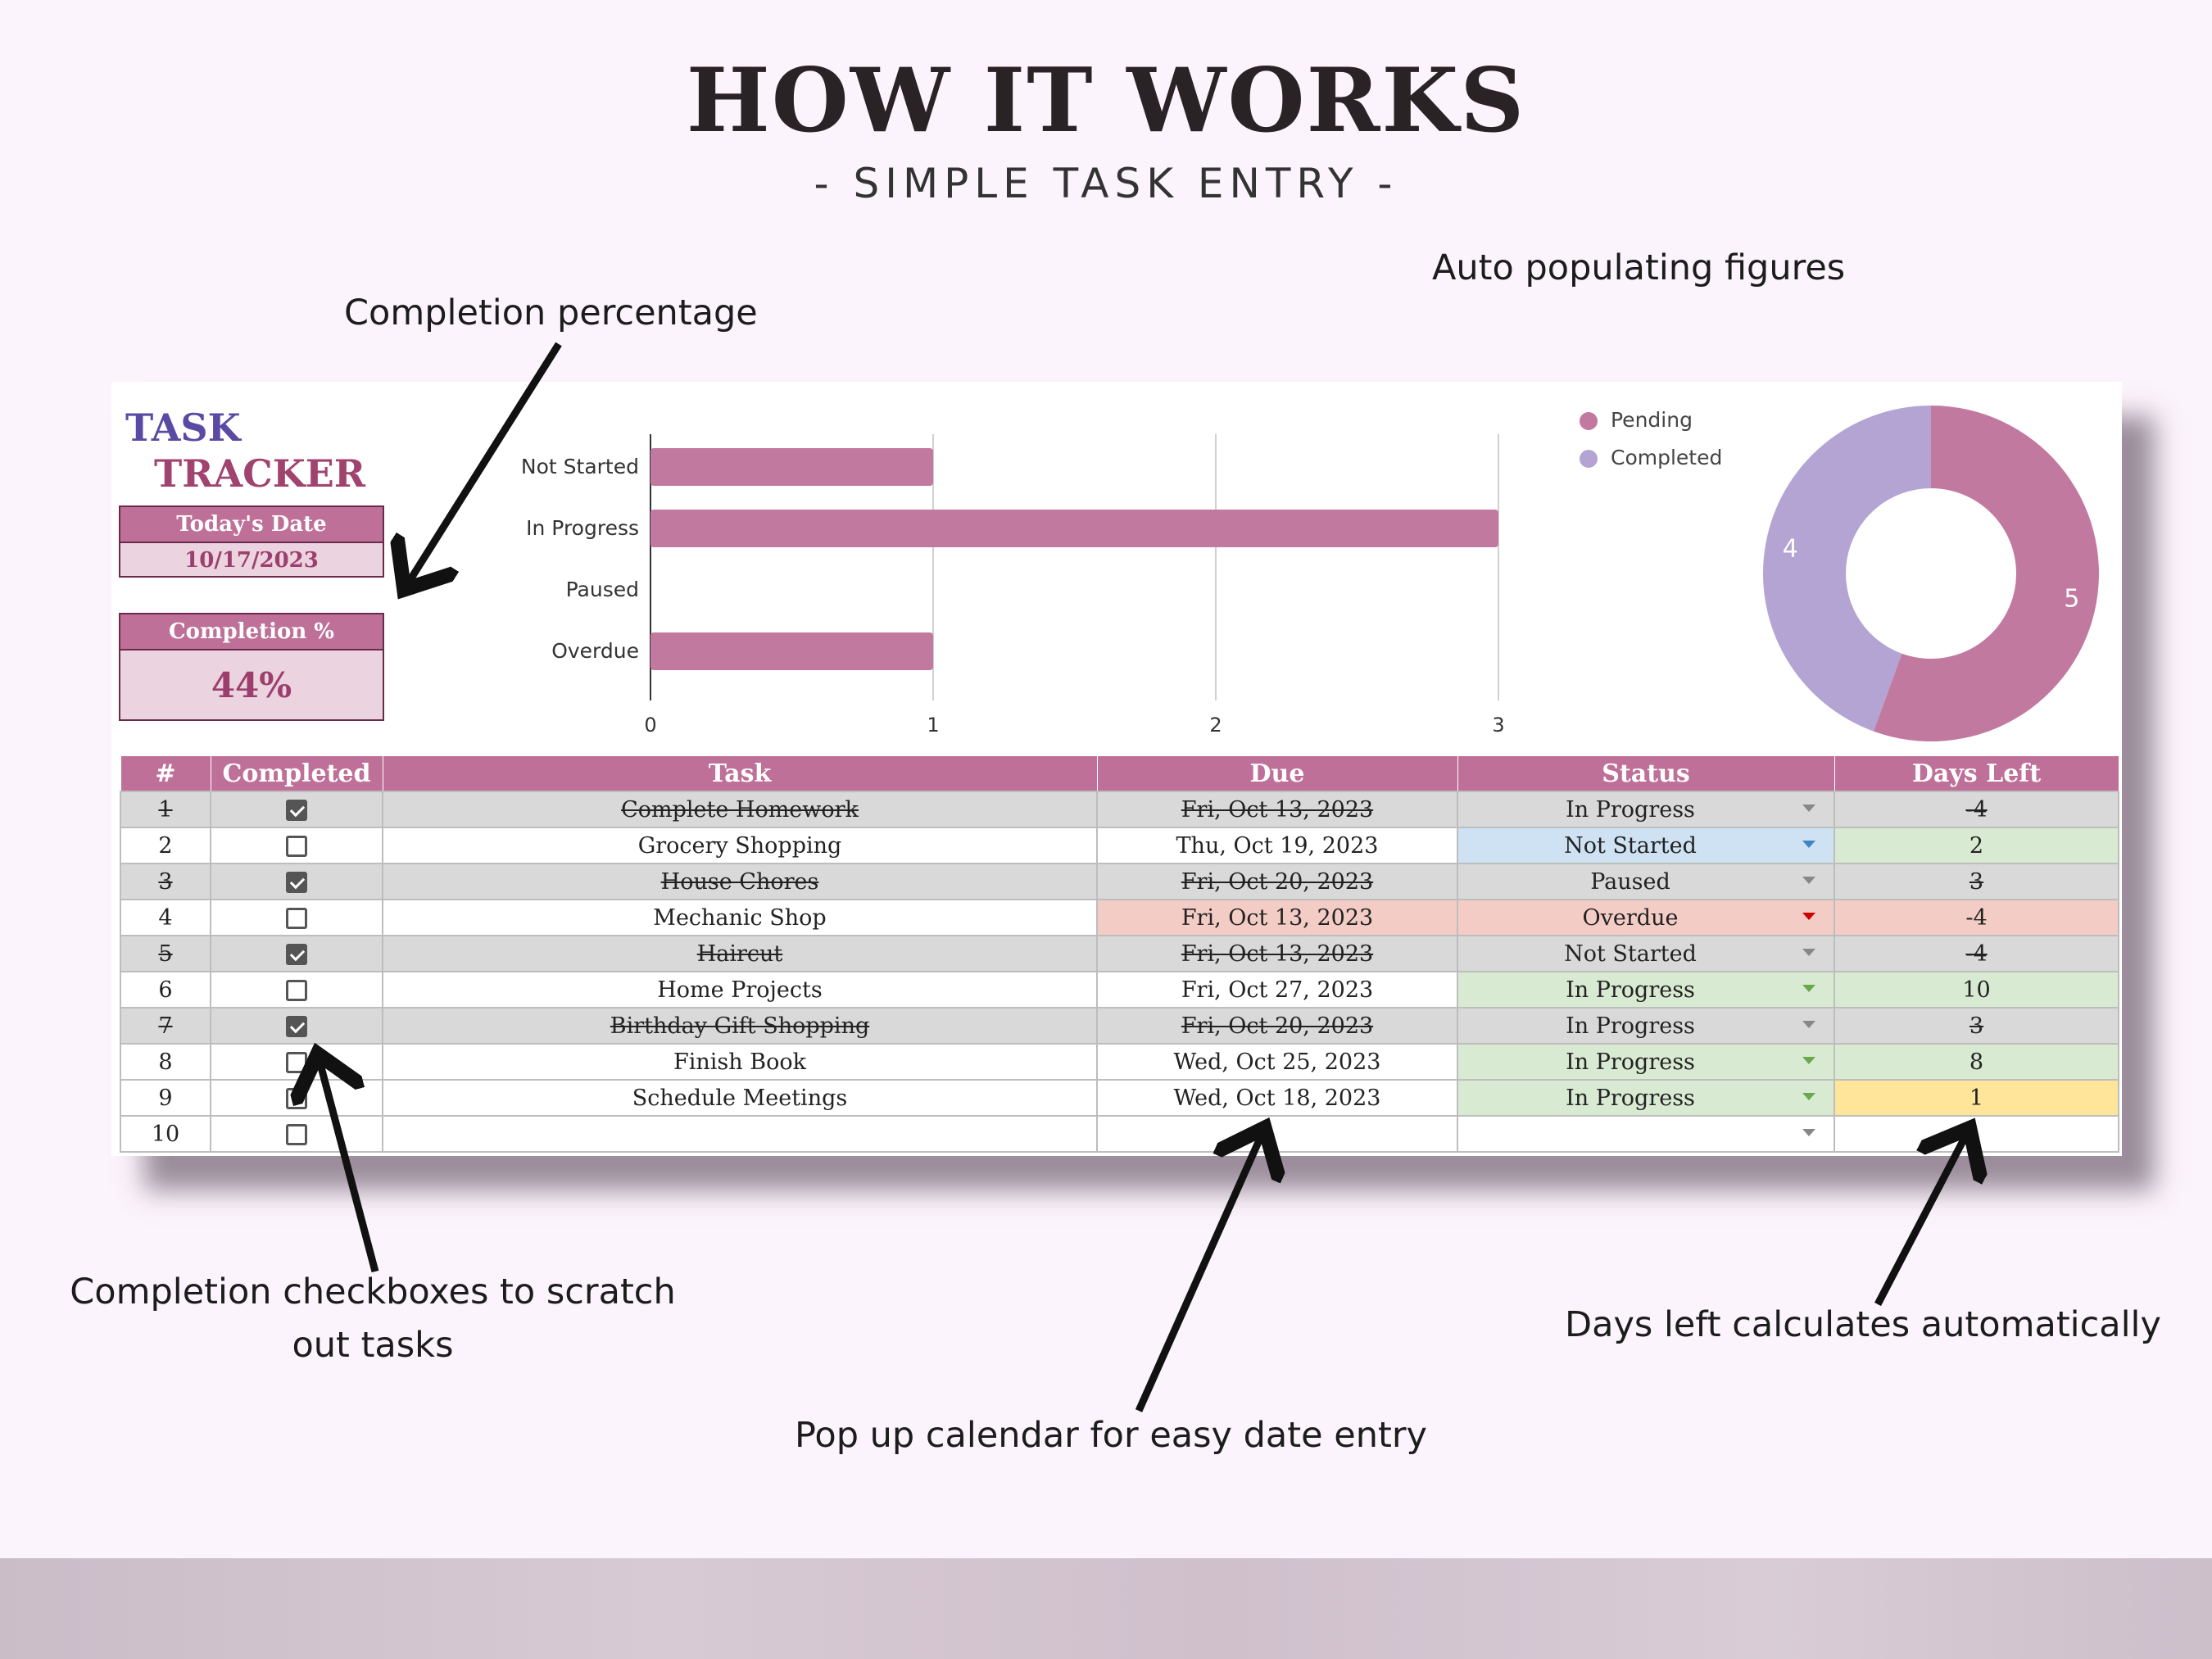 This screenshot has width=2212, height=1659. What do you see at coordinates (740, 1062) in the screenshot?
I see `task-cell: Finish Book` at bounding box center [740, 1062].